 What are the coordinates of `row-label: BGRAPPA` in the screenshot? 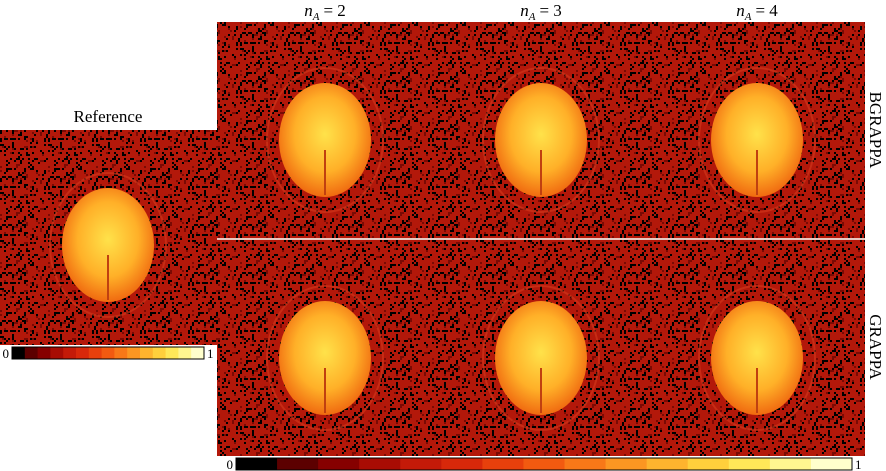 It's located at (875, 131).